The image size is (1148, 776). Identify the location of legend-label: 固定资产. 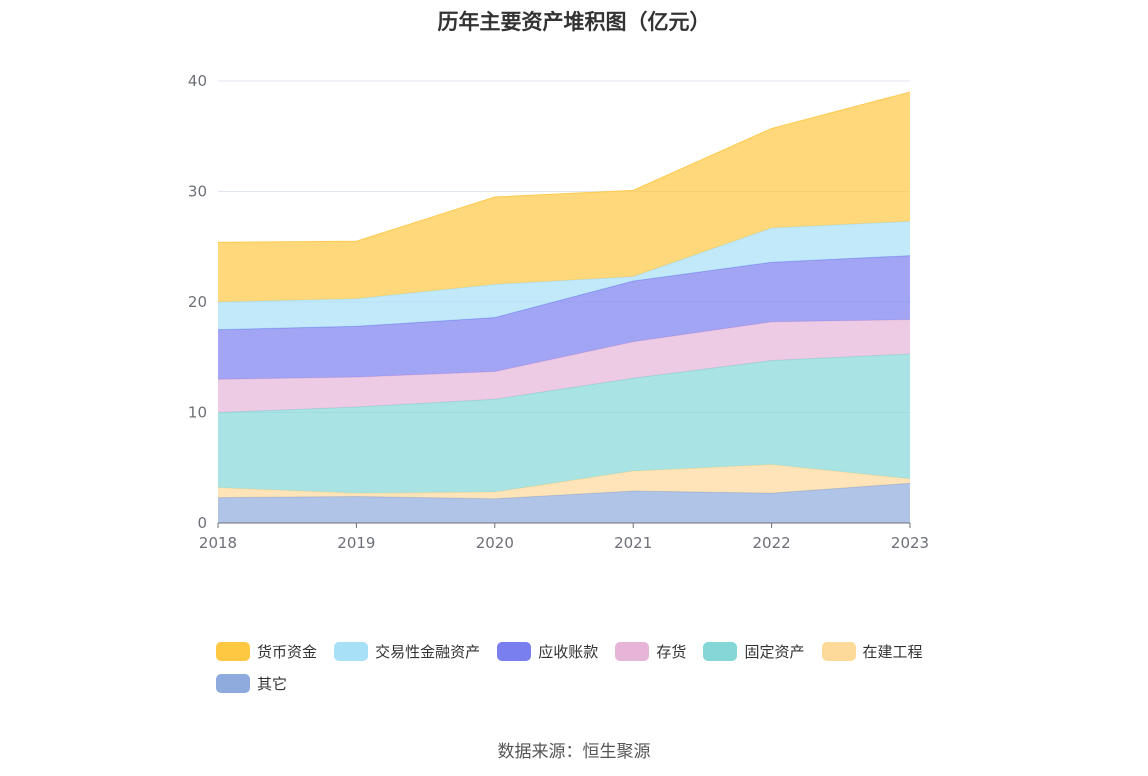
(774, 651).